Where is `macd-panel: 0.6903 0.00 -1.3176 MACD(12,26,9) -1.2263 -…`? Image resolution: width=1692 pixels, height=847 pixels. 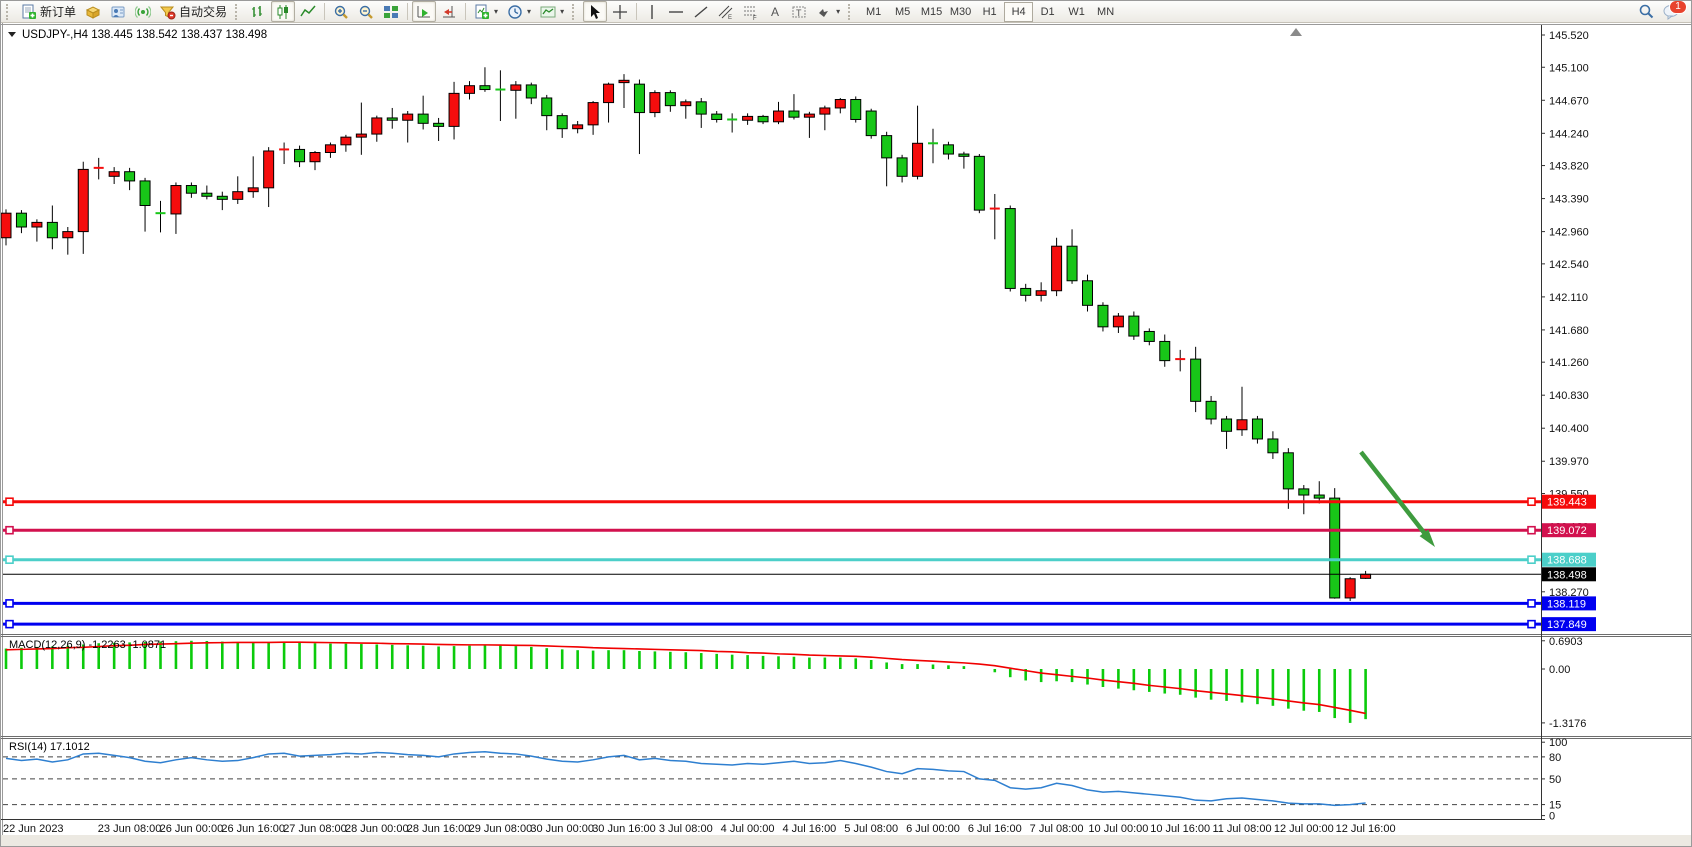
macd-panel: 0.6903 0.00 -1.3176 MACD(12,26,9) -1.2263 -… is located at coordinates (795, 683).